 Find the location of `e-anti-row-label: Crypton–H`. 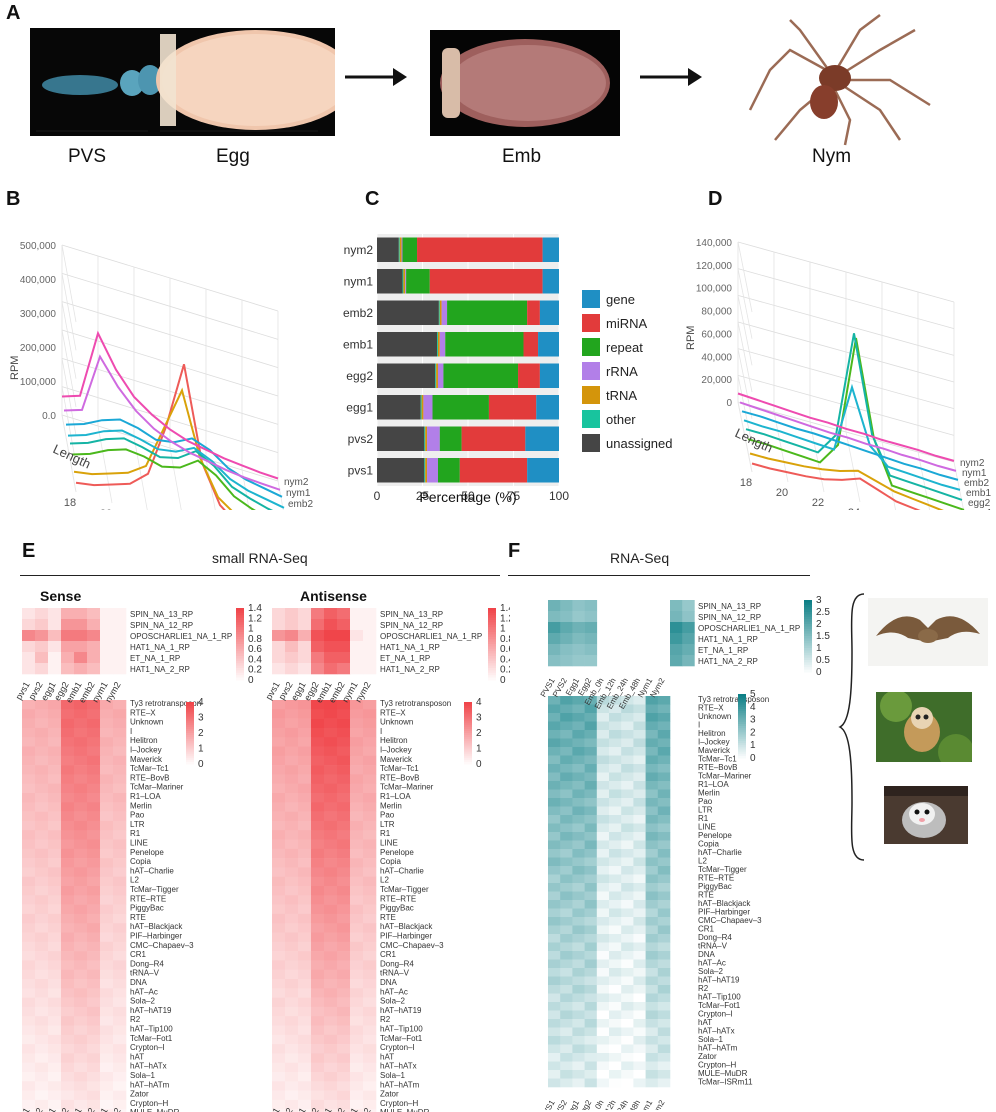

e-anti-row-label: Crypton–H is located at coordinates (399, 1103).